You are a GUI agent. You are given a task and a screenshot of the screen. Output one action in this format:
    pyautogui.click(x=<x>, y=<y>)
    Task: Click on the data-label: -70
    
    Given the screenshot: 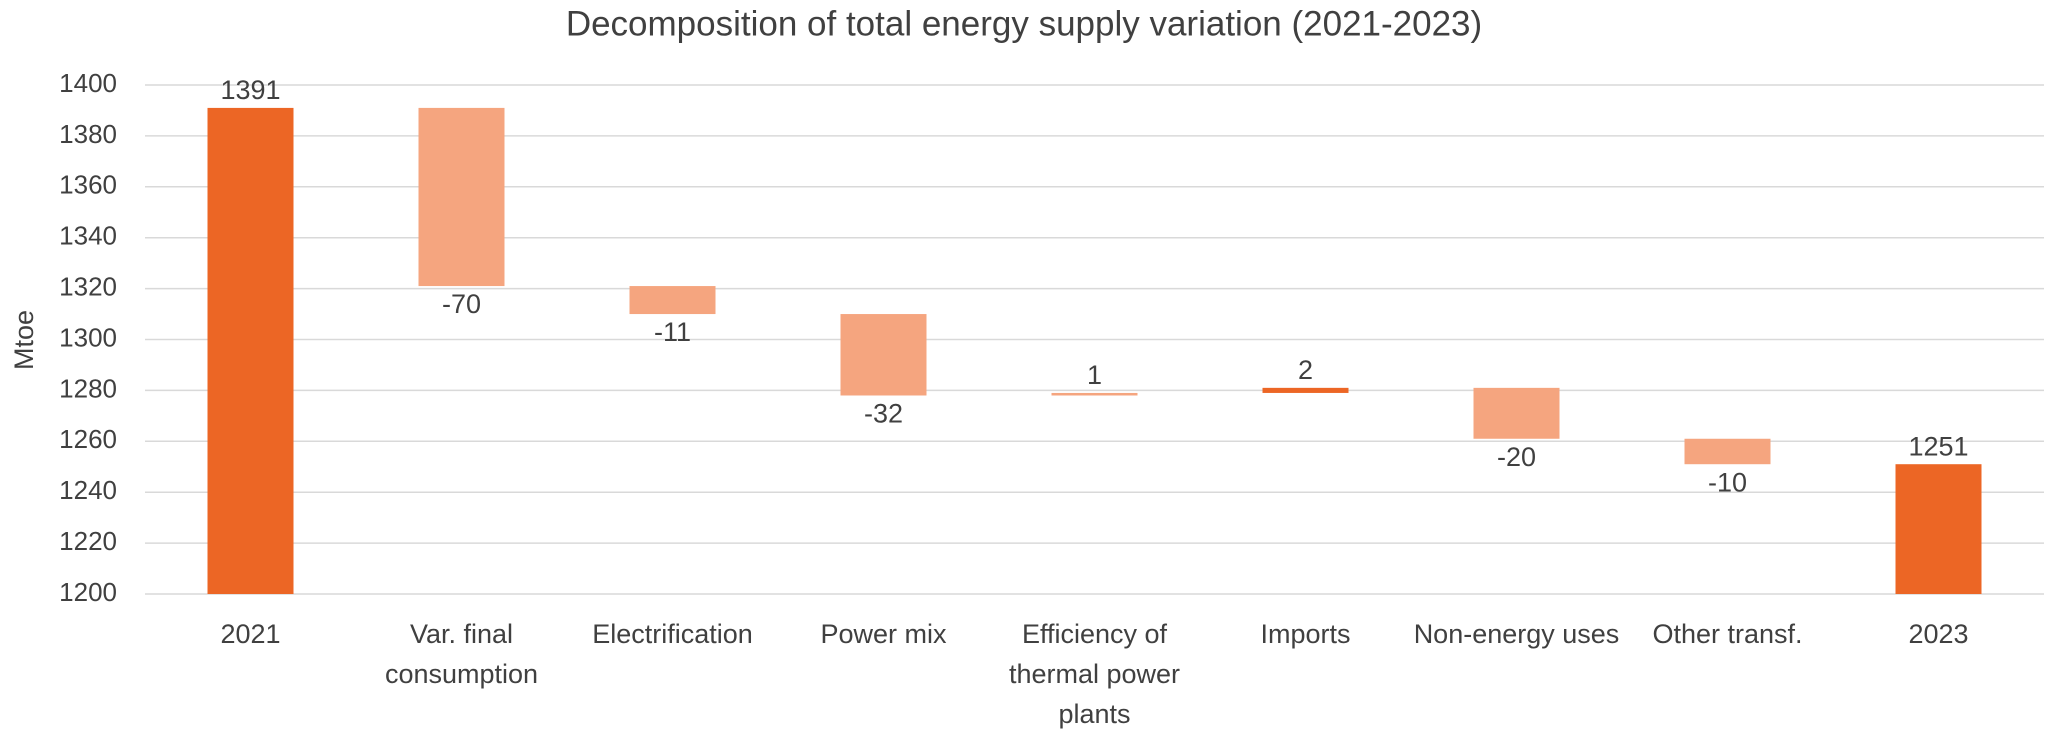 What is the action you would take?
    pyautogui.click(x=461, y=304)
    